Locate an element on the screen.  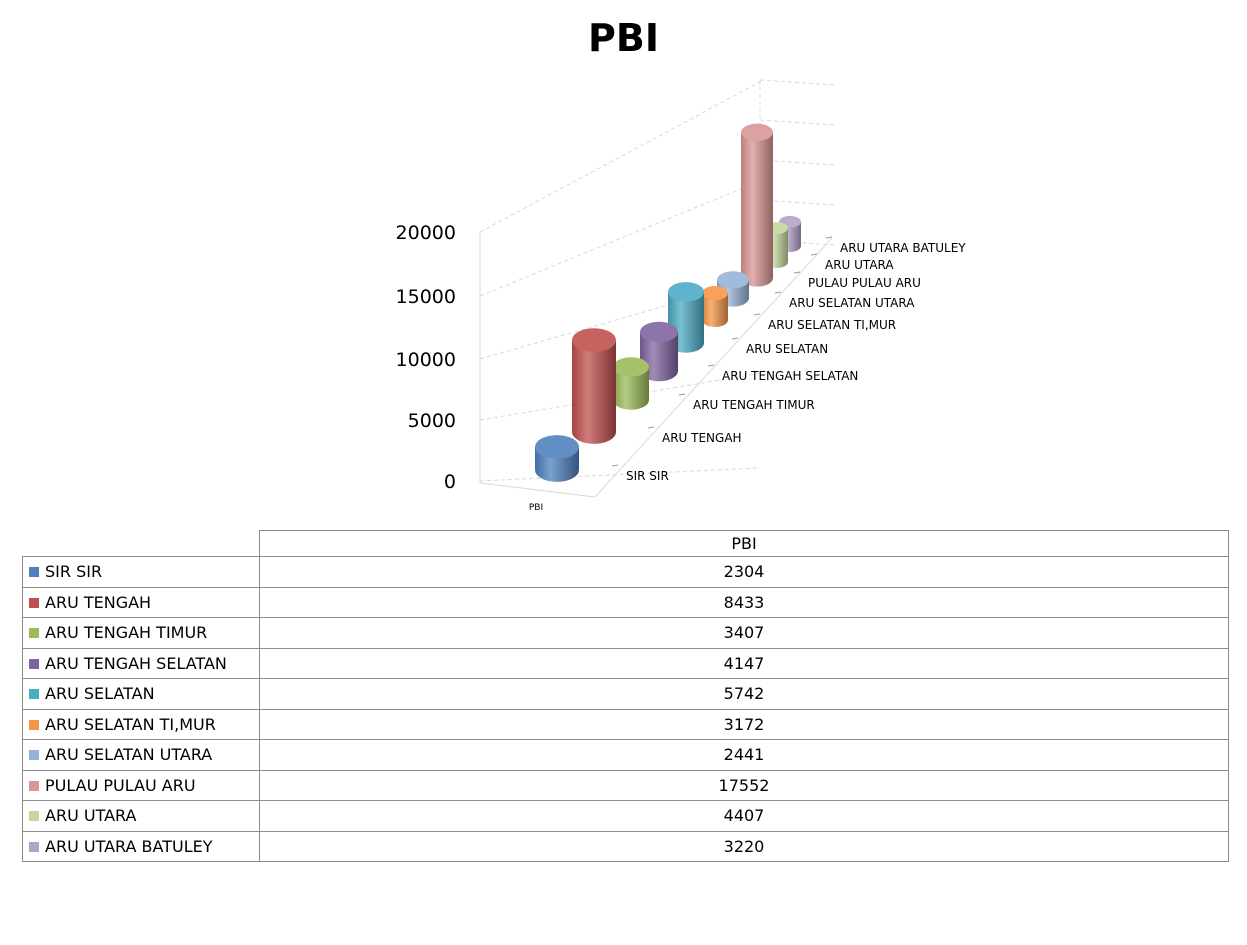
series-axis-label: PBI is located at coordinates (536, 508).